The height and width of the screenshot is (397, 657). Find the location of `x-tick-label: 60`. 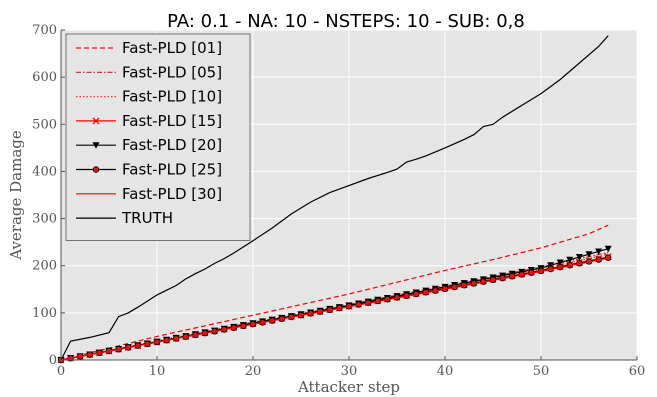

x-tick-label: 60 is located at coordinates (637, 371).